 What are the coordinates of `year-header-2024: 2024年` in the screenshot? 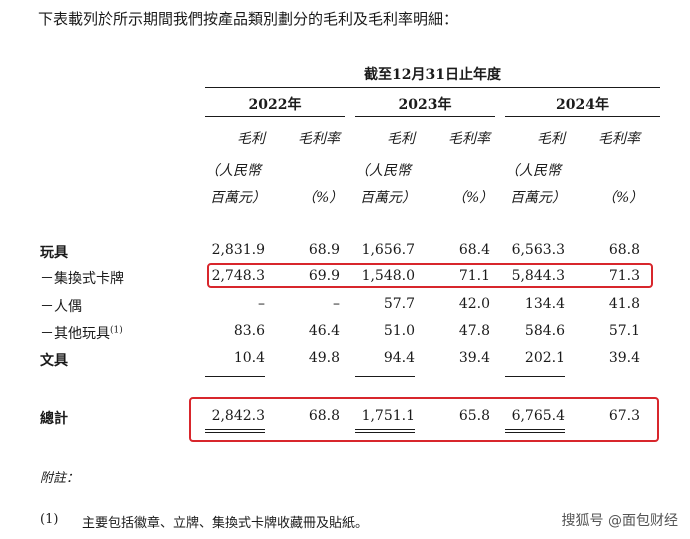 It's located at (582, 105).